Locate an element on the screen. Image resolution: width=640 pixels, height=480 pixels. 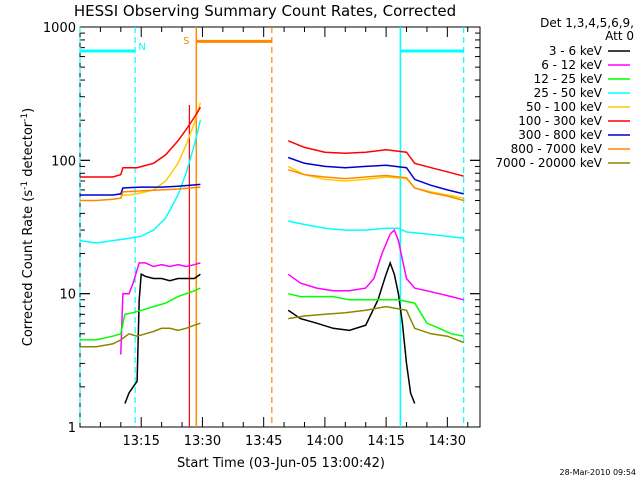
legend-label: 6 - 12 keV is located at coordinates (572, 65).